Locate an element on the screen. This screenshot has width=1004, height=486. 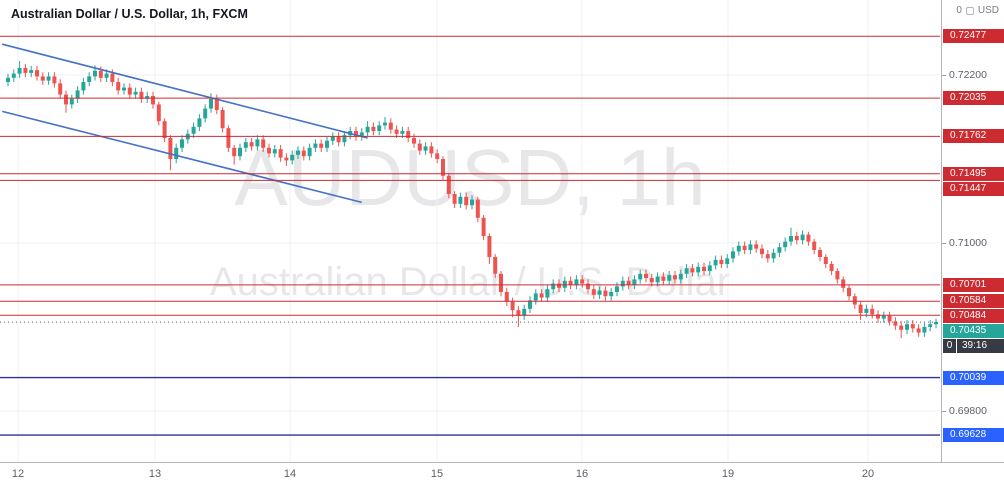
price-level-badge-red: 0.71762 is located at coordinates (973, 136).